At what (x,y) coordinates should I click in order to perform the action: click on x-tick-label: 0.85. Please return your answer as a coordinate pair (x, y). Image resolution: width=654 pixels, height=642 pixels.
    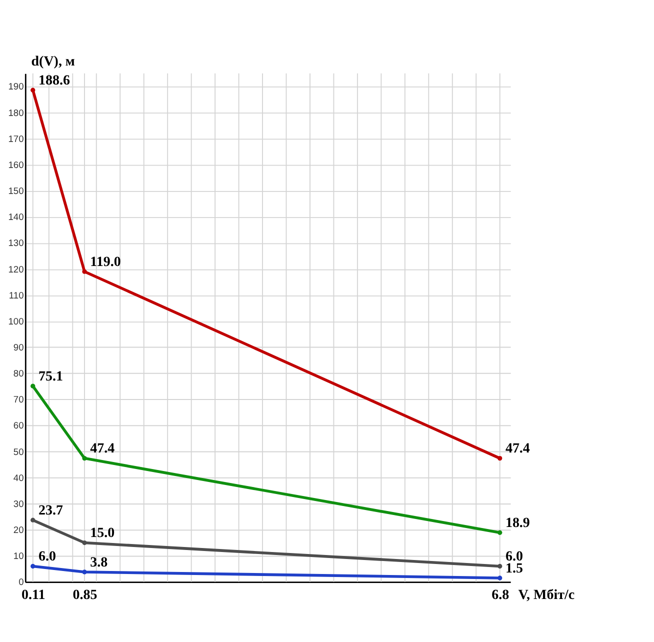
    Looking at the image, I should click on (85, 596).